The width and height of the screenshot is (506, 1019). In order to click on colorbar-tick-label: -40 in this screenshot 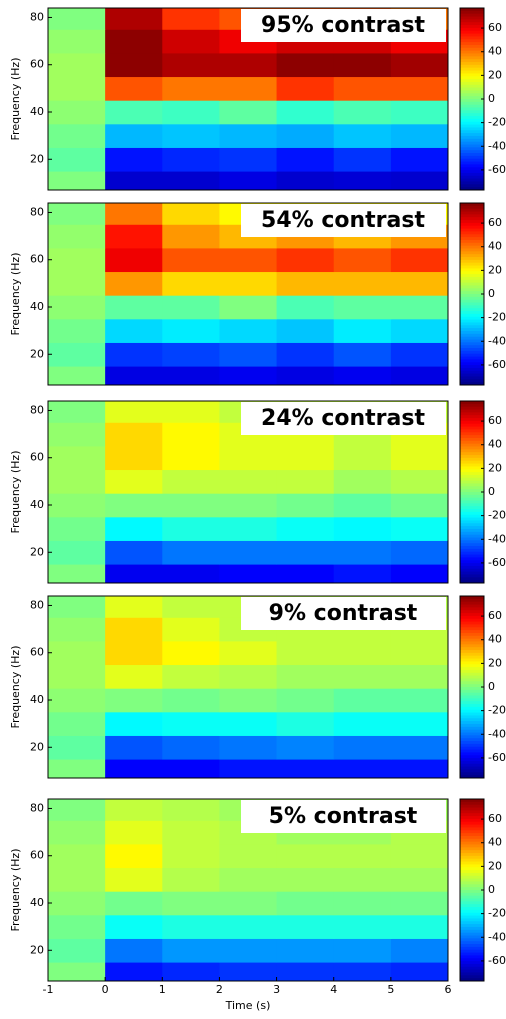, I will do `click(497, 936)`.